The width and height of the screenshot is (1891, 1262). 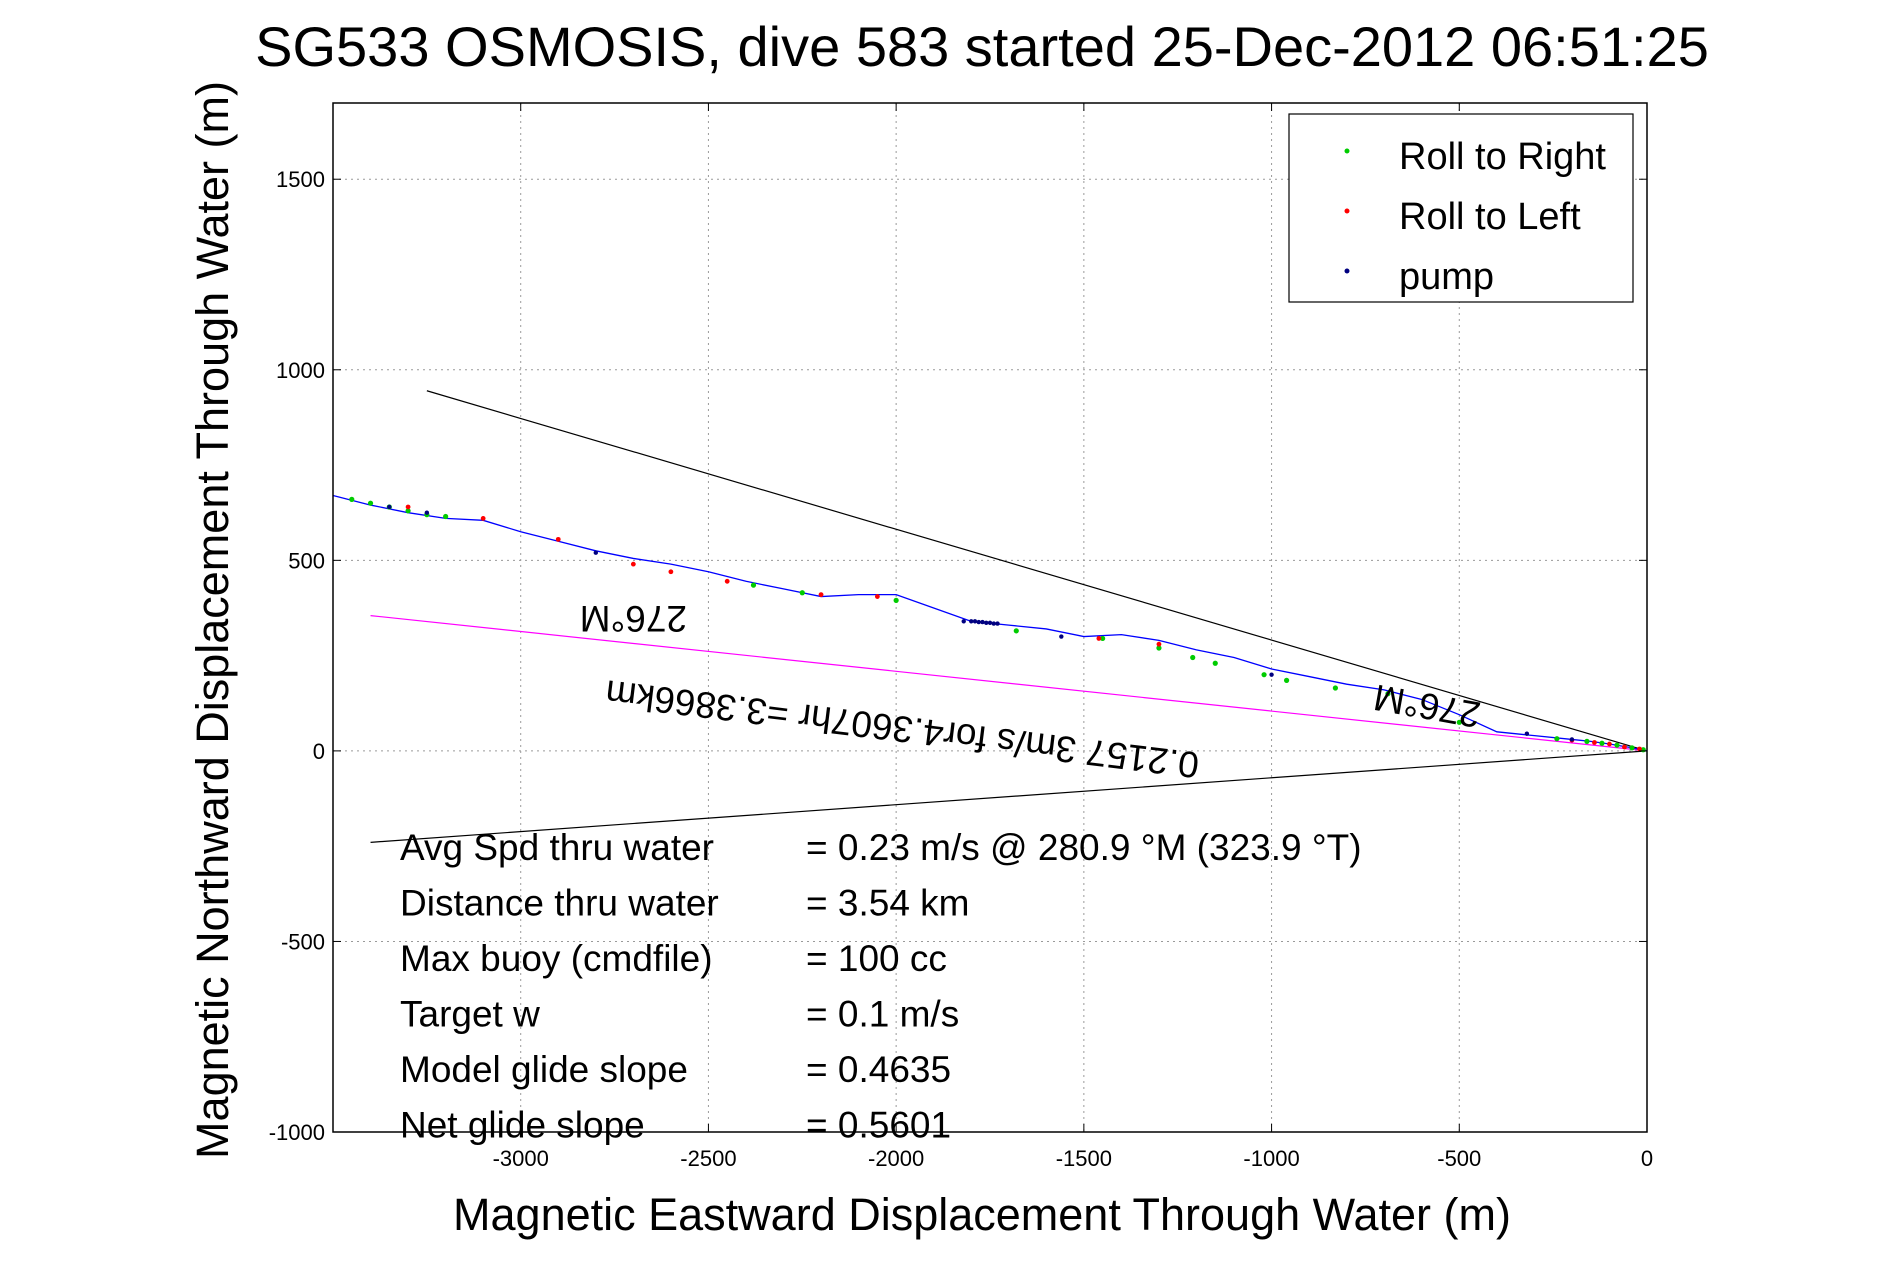 I want to click on stat-value: = 3.54 km, so click(x=888, y=903).